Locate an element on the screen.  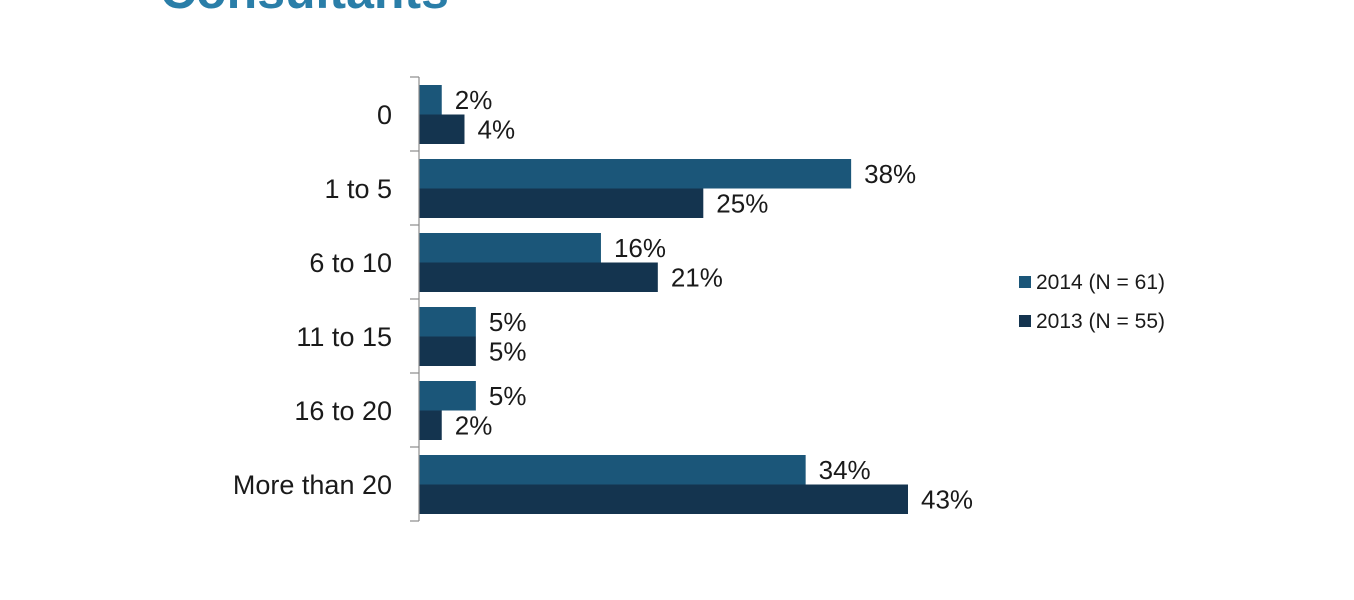
data-label-2014-n-61-11-to-15: 5% is located at coordinates (508, 322).